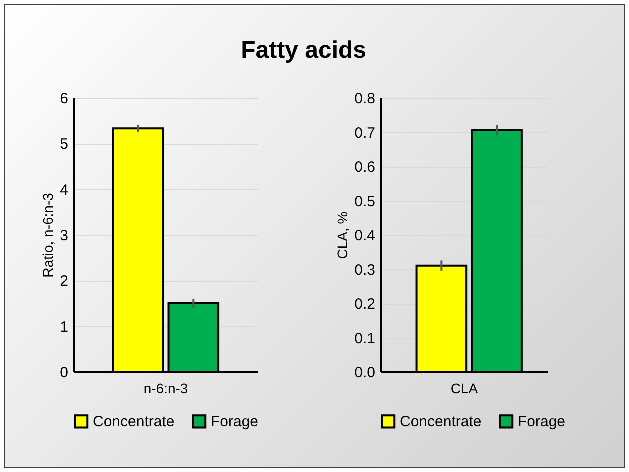 The image size is (629, 472). Describe the element at coordinates (64, 99) in the screenshot. I see `y-tick-label: 6` at that location.